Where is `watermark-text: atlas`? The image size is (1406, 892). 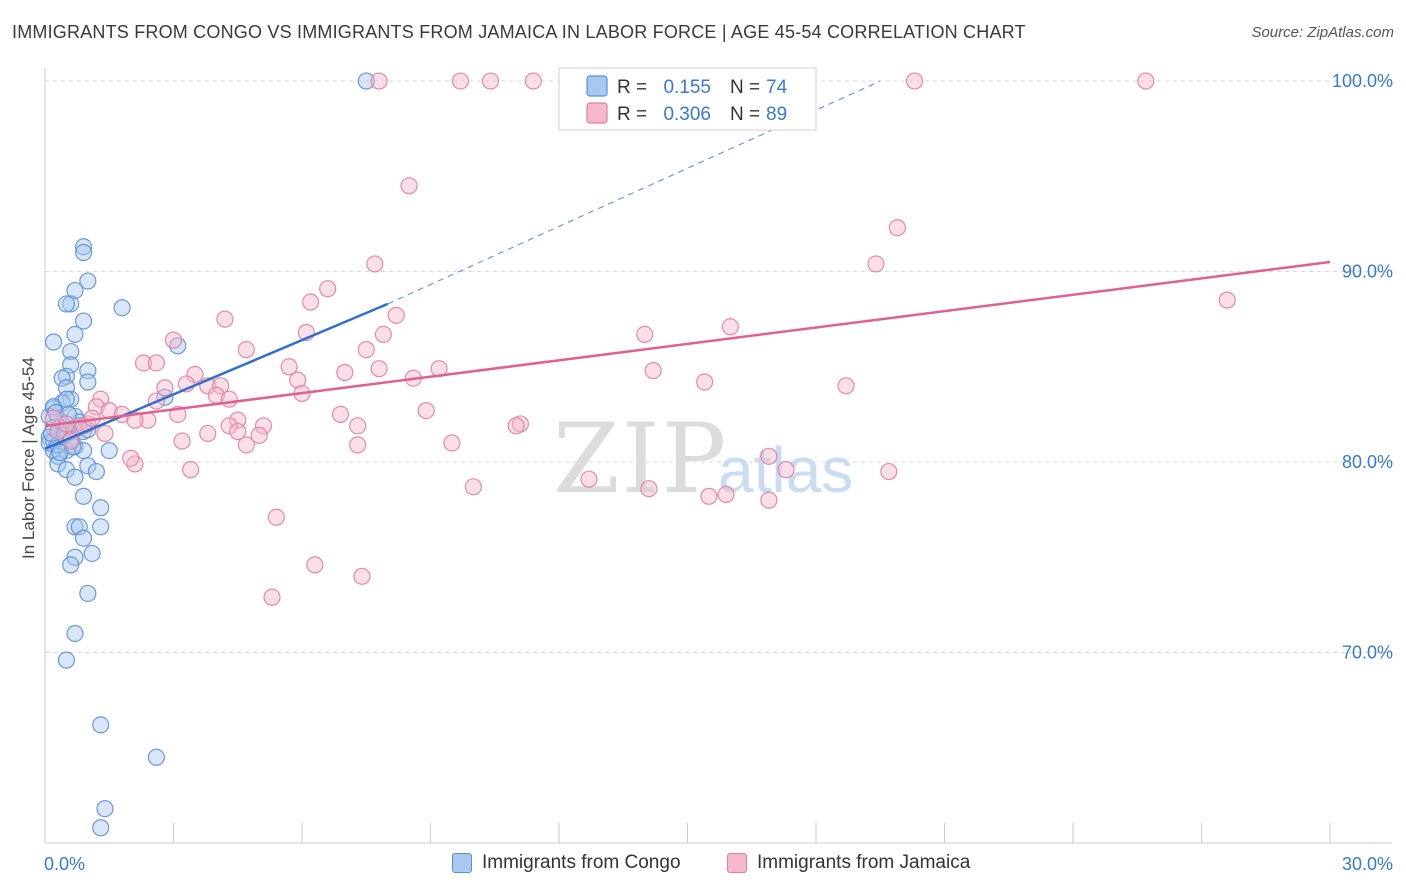
watermark-text: atlas is located at coordinates (785, 470).